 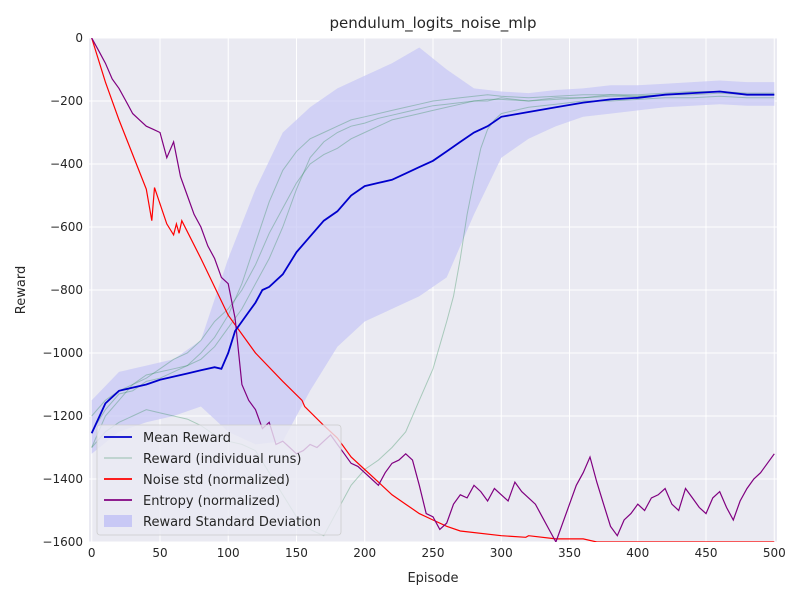 What do you see at coordinates (66, 164) in the screenshot?
I see `y-tick-label: −400` at bounding box center [66, 164].